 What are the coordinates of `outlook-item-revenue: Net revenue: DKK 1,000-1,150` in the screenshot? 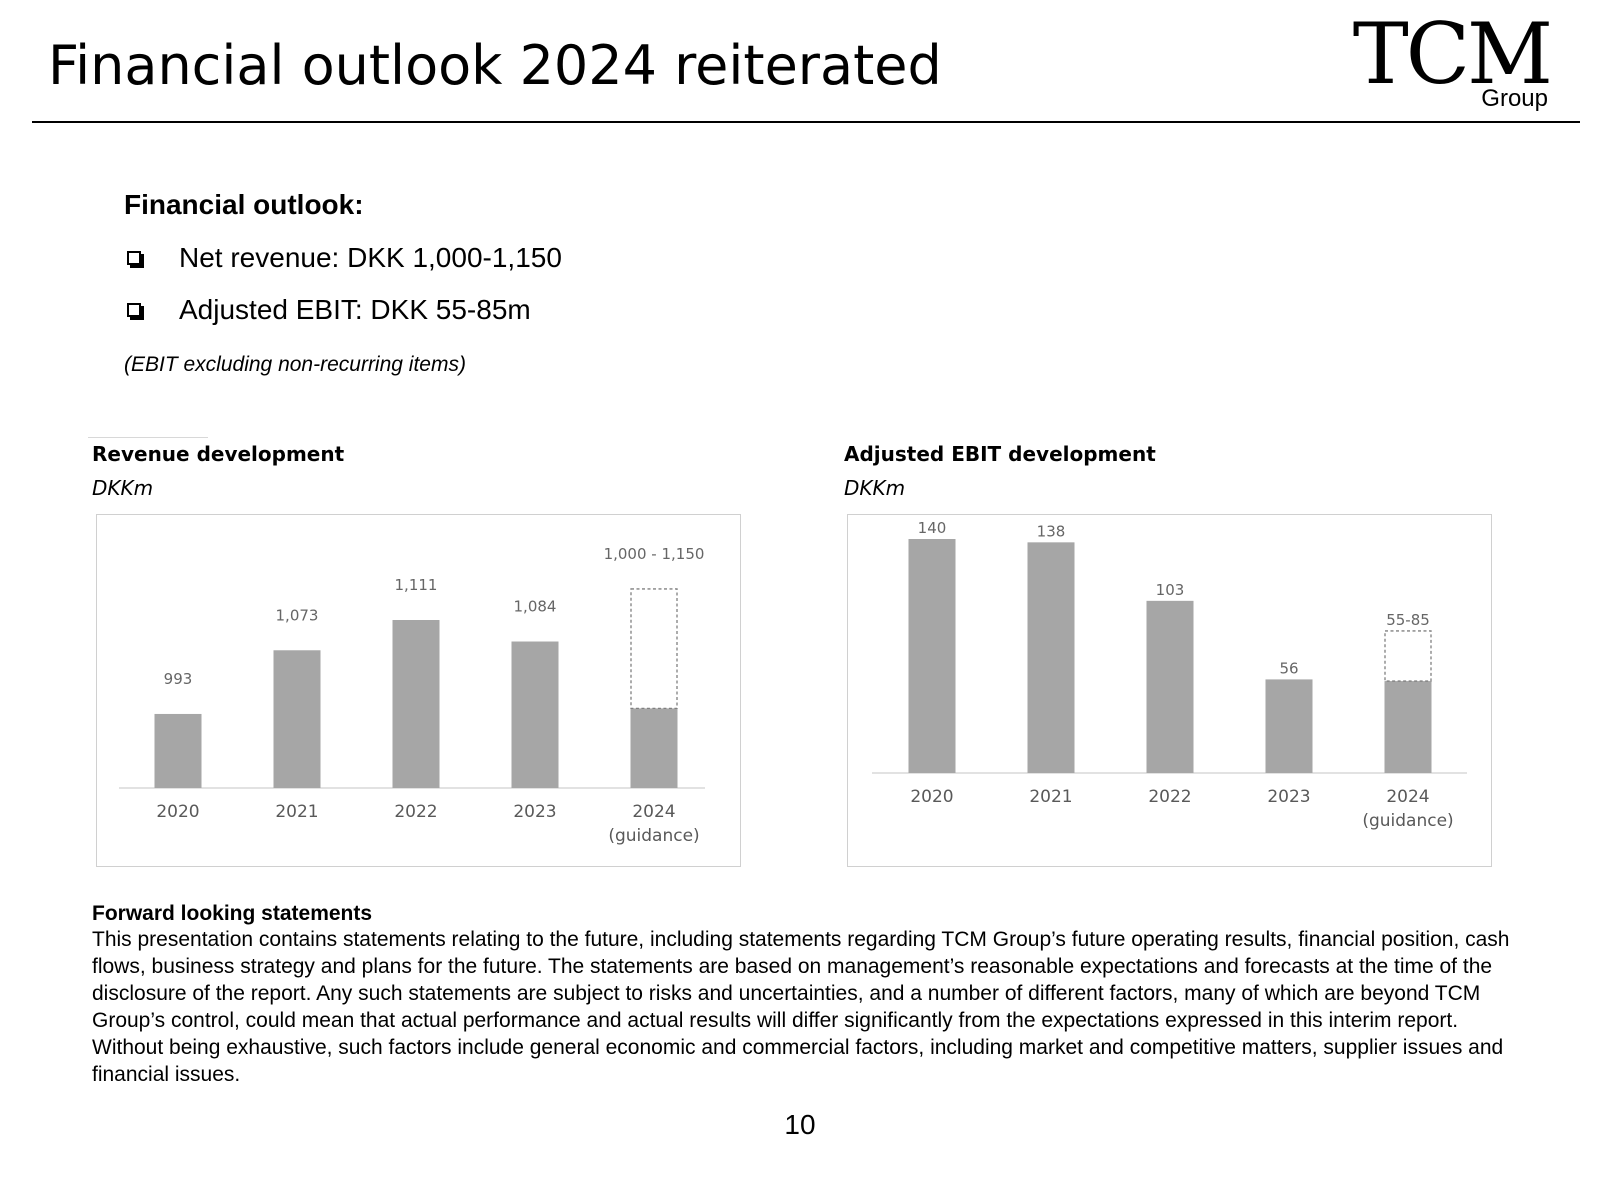 It's located at (343, 258).